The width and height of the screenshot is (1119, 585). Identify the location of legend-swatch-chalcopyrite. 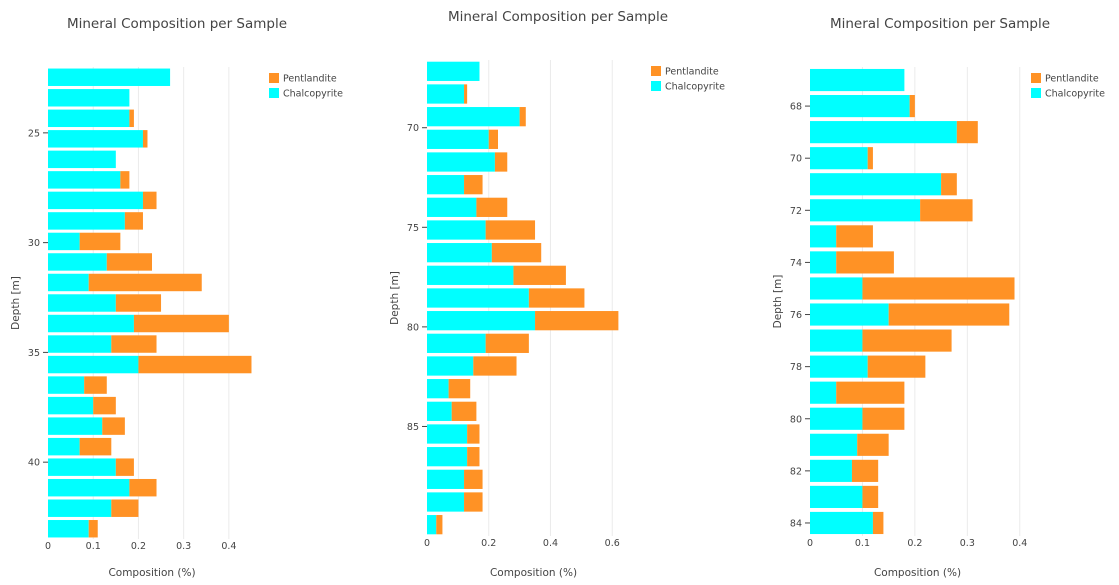
(1036, 93).